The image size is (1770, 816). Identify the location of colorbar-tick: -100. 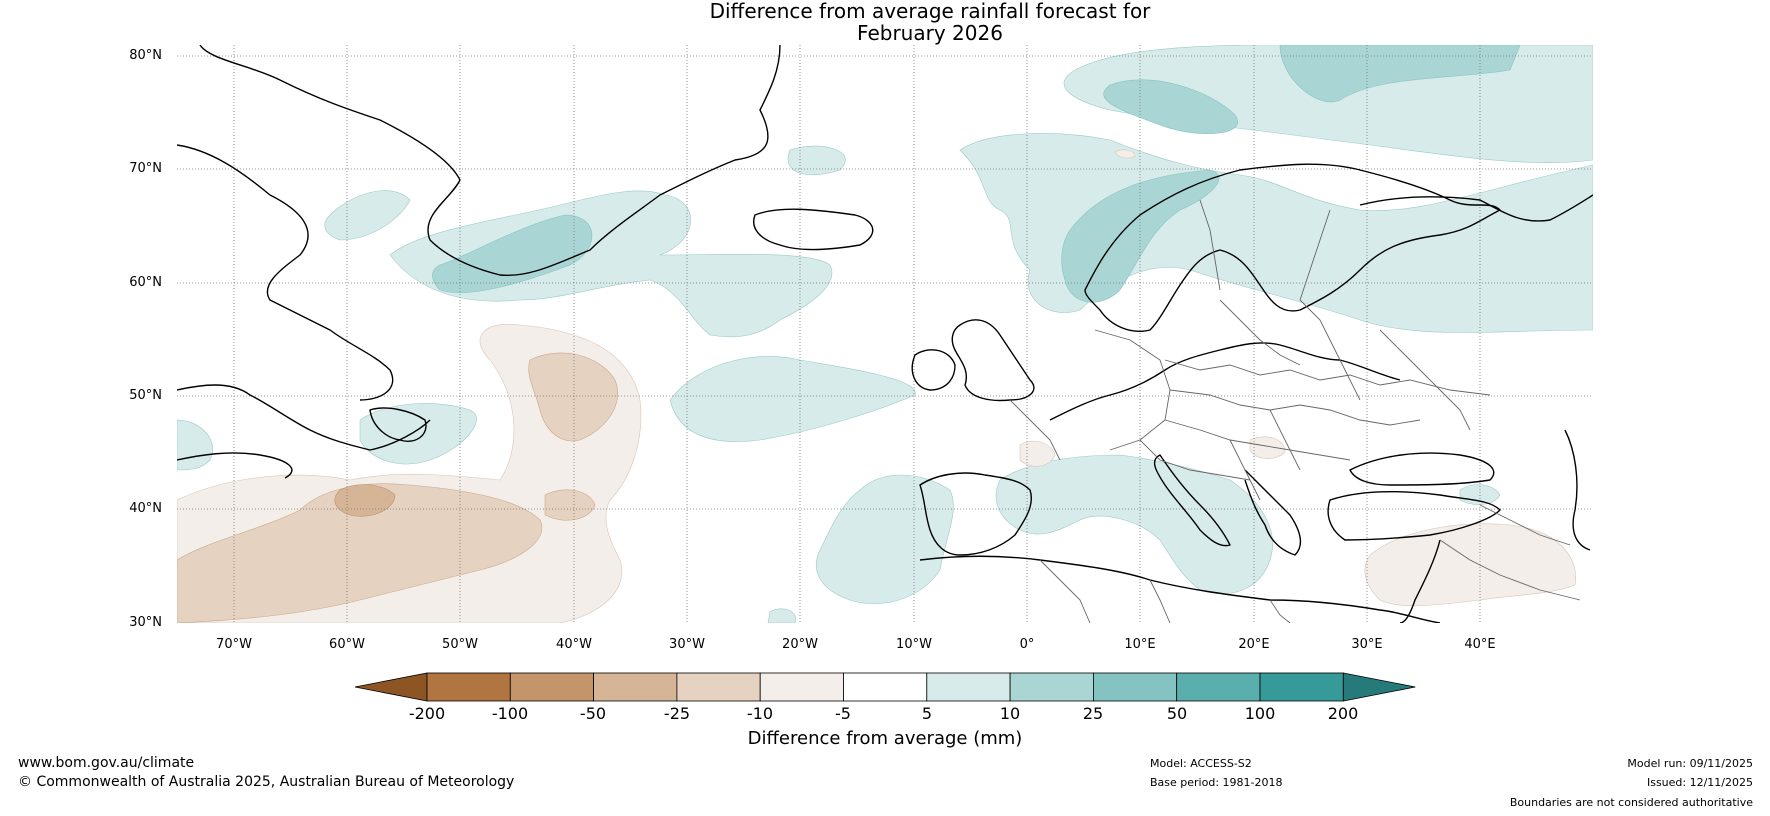
(510, 713).